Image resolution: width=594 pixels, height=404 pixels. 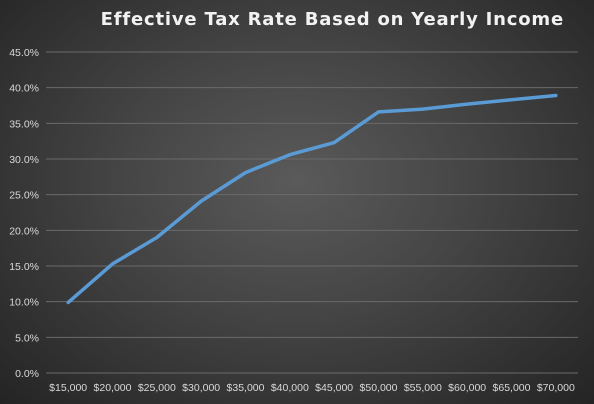 What do you see at coordinates (201, 388) in the screenshot?
I see `x-tick-label: $30,000` at bounding box center [201, 388].